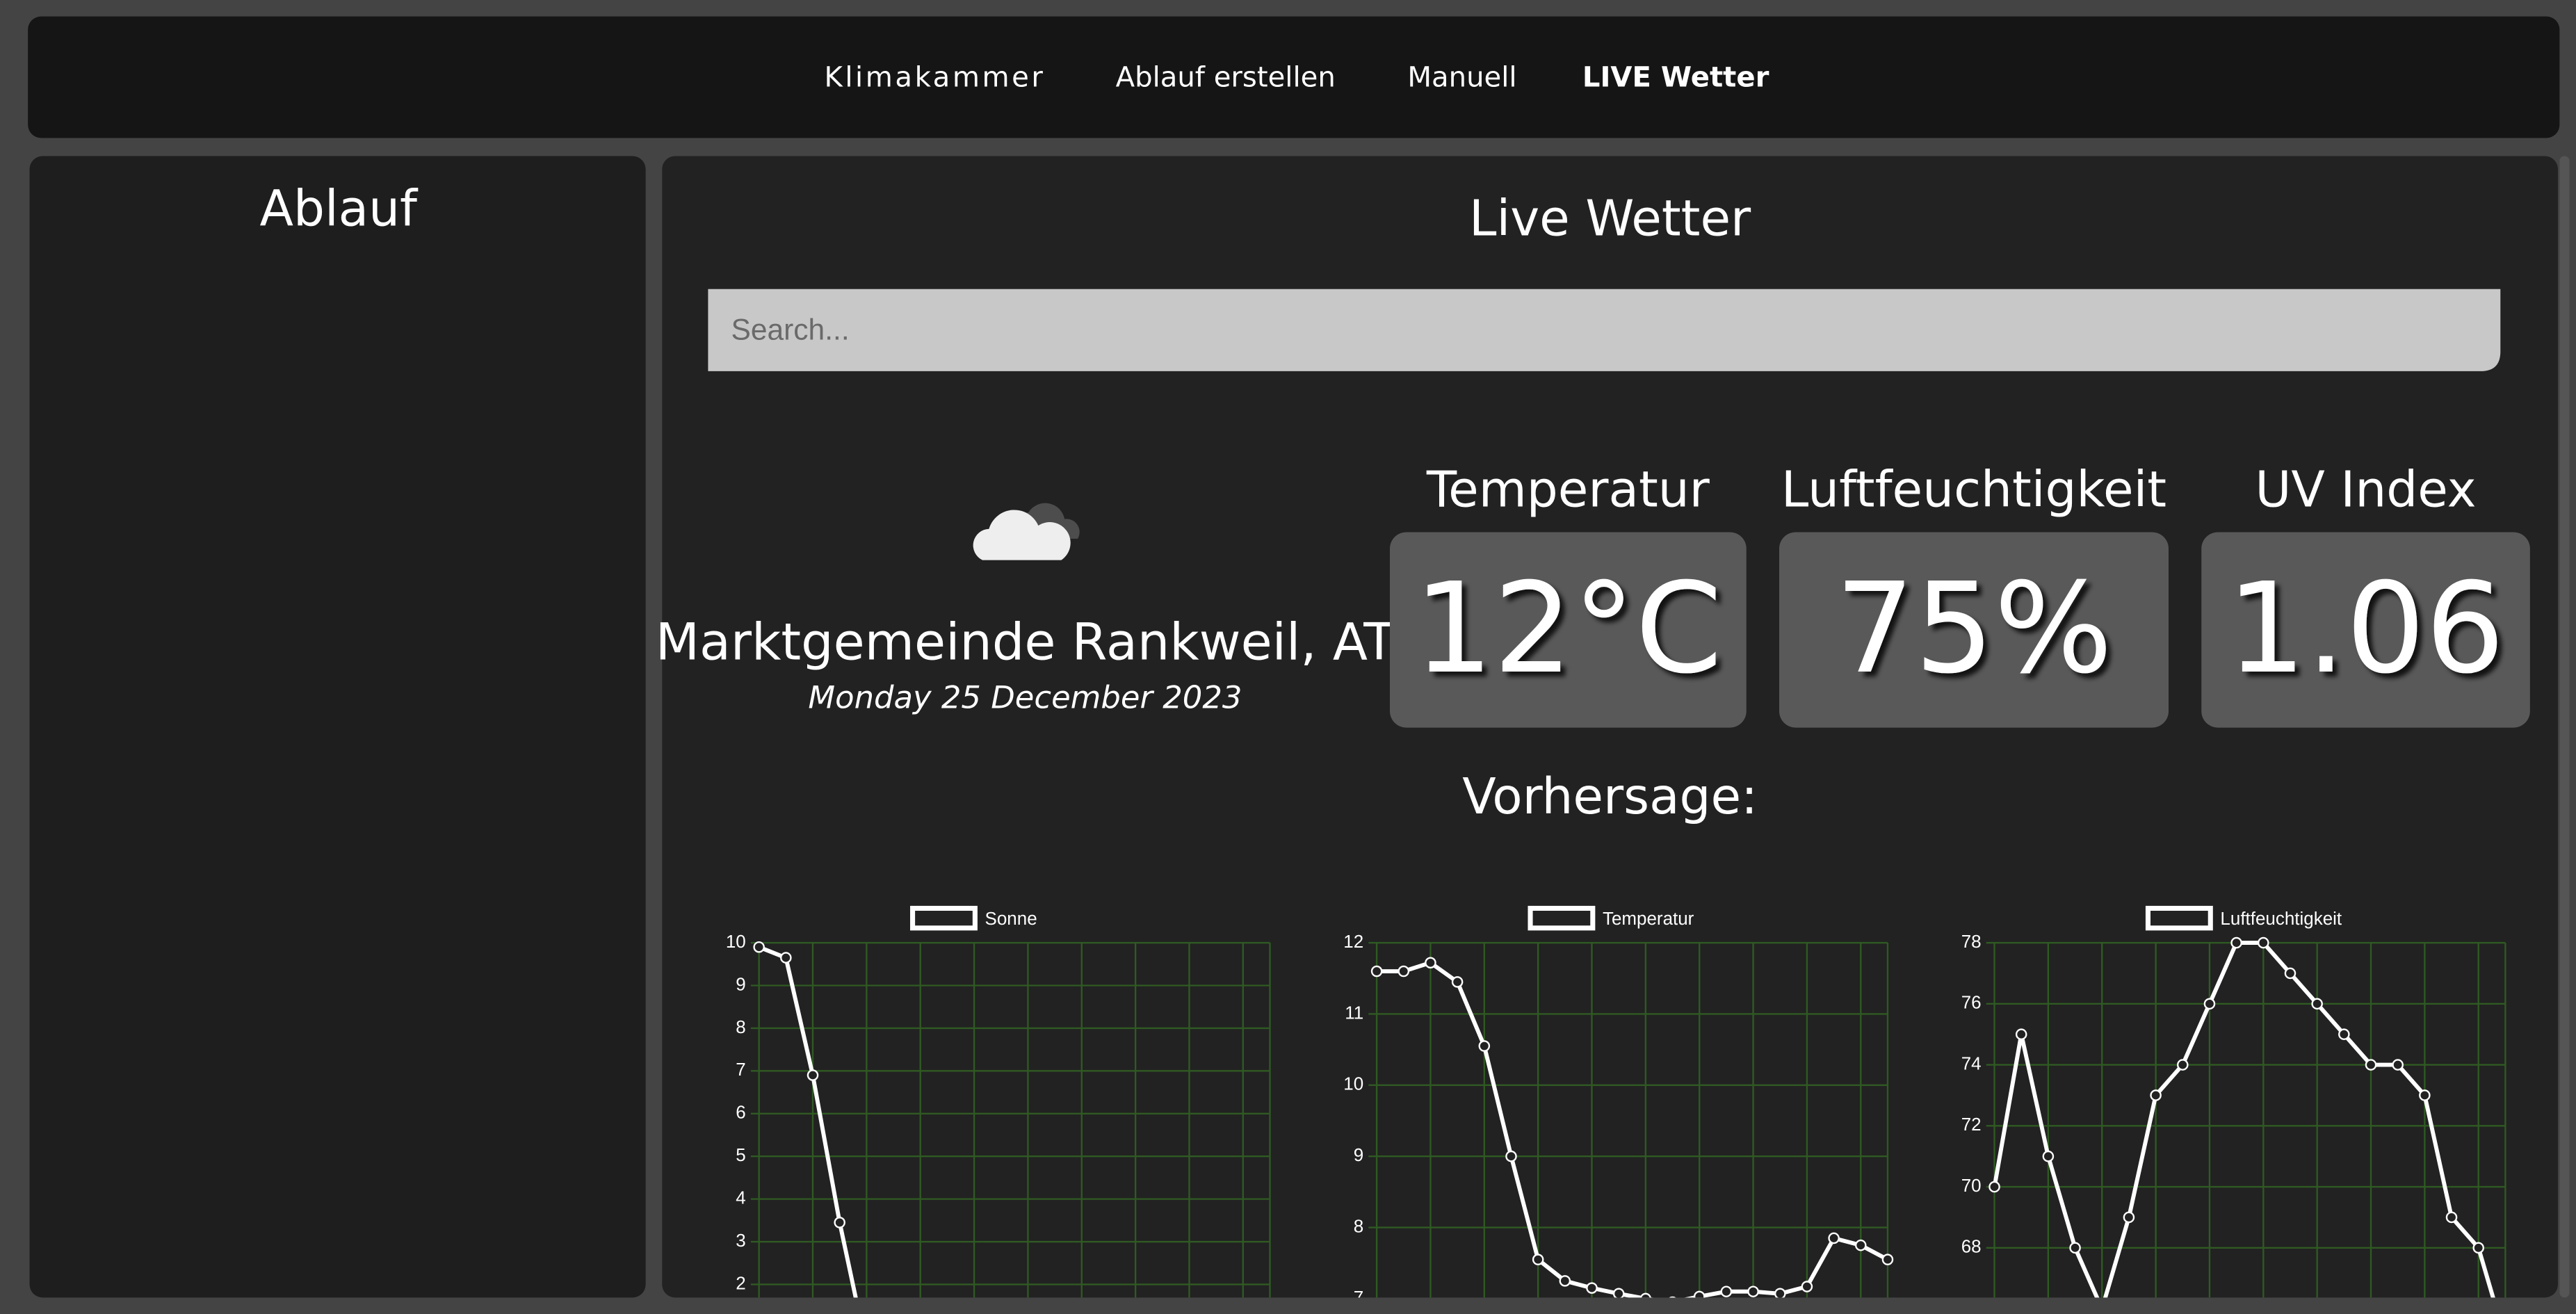 This screenshot has width=2576, height=1314. Describe the element at coordinates (1971, 1305) in the screenshot. I see `y-tick-label: 66` at that location.